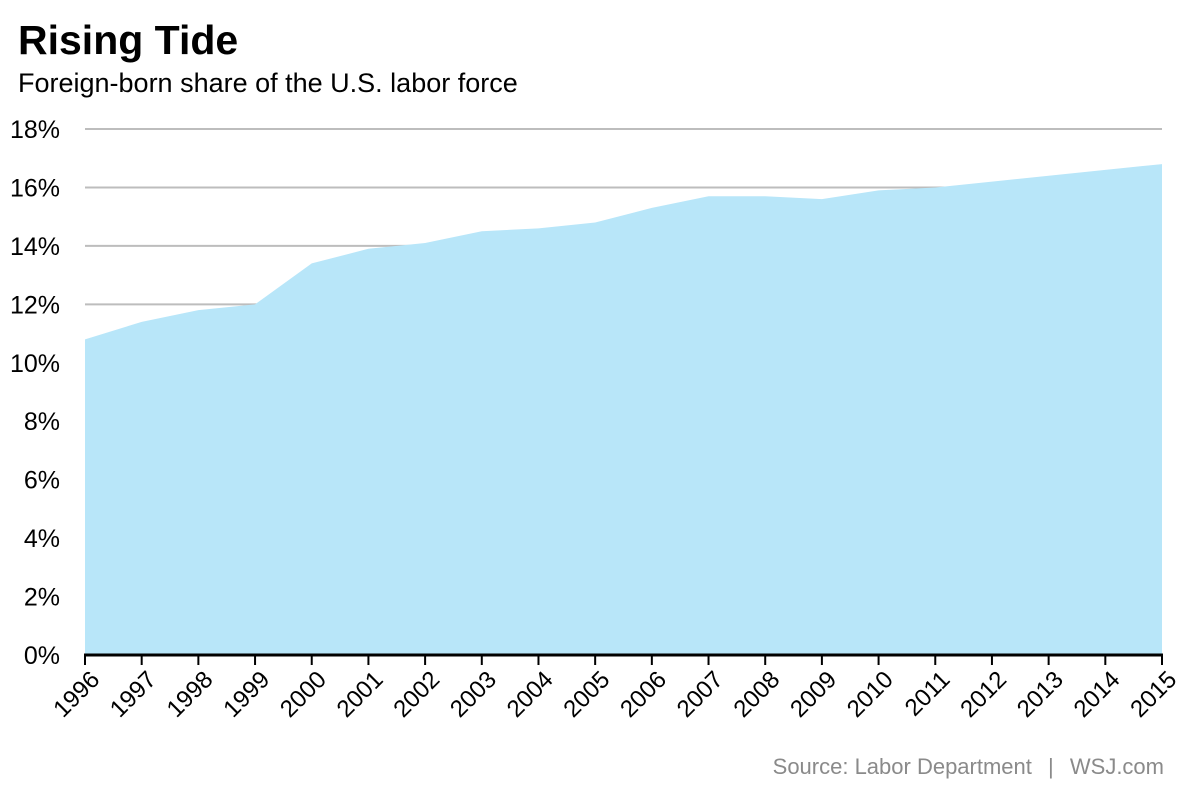 The image size is (1200, 800). What do you see at coordinates (42, 656) in the screenshot?
I see `y-tick-label: 0%` at bounding box center [42, 656].